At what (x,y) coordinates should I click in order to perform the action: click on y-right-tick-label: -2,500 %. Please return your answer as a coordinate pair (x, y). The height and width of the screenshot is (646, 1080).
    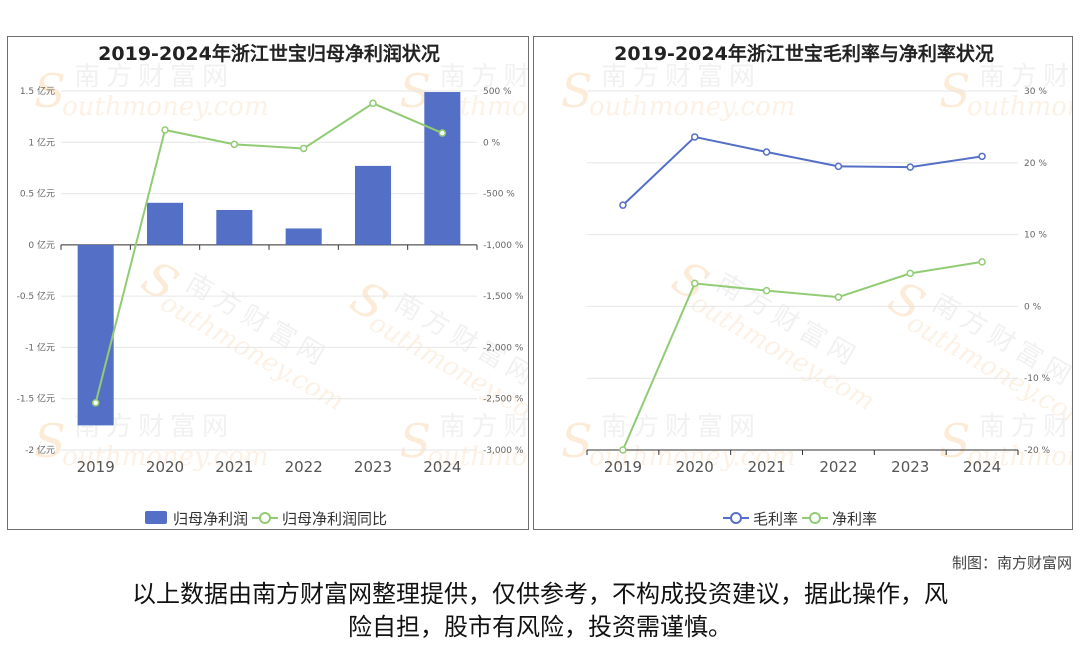
    Looking at the image, I should click on (503, 400).